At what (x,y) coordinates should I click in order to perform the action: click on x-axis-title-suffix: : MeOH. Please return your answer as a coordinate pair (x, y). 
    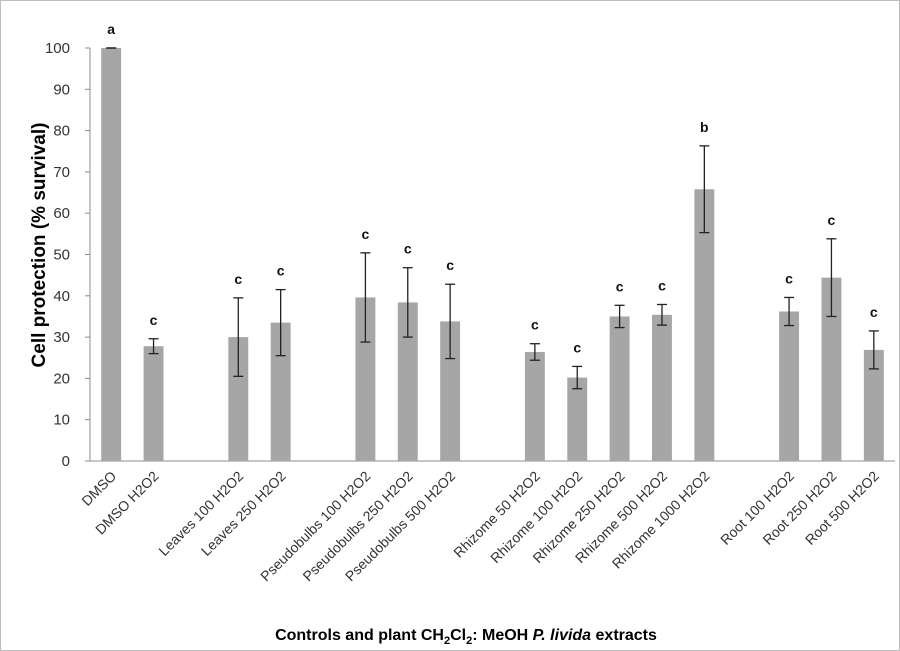
    Looking at the image, I should click on (502, 635).